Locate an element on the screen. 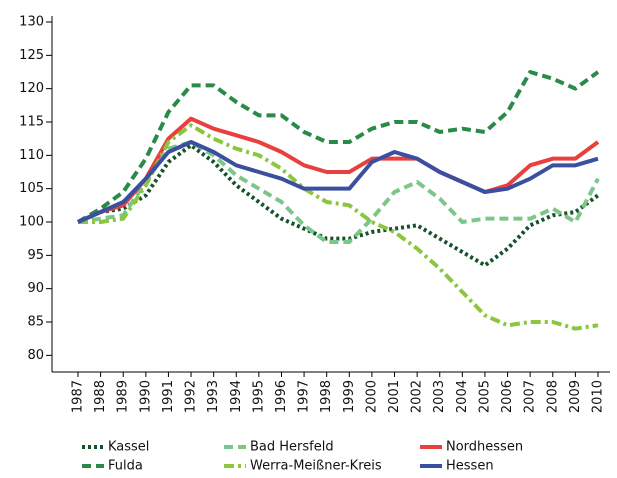 The height and width of the screenshot is (478, 617). x-tick-label: 1992 is located at coordinates (191, 396).